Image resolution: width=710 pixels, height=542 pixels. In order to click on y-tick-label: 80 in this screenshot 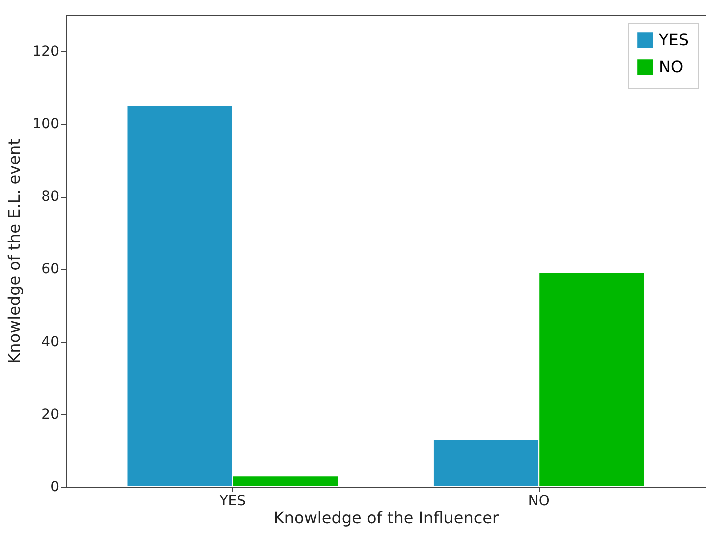, I will do `click(51, 197)`.